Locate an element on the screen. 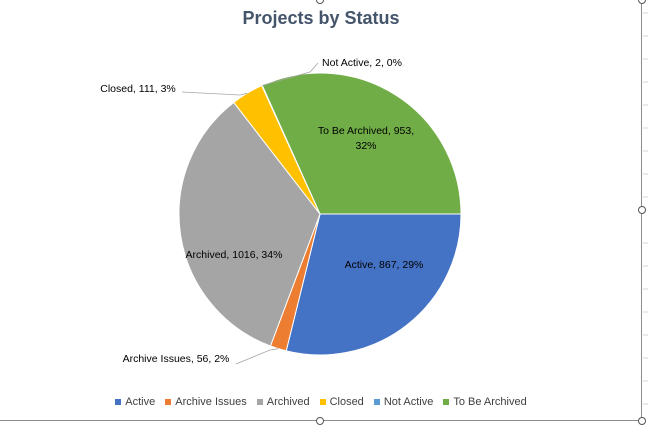 The width and height of the screenshot is (648, 425). legend-label: Not Active is located at coordinates (408, 402).